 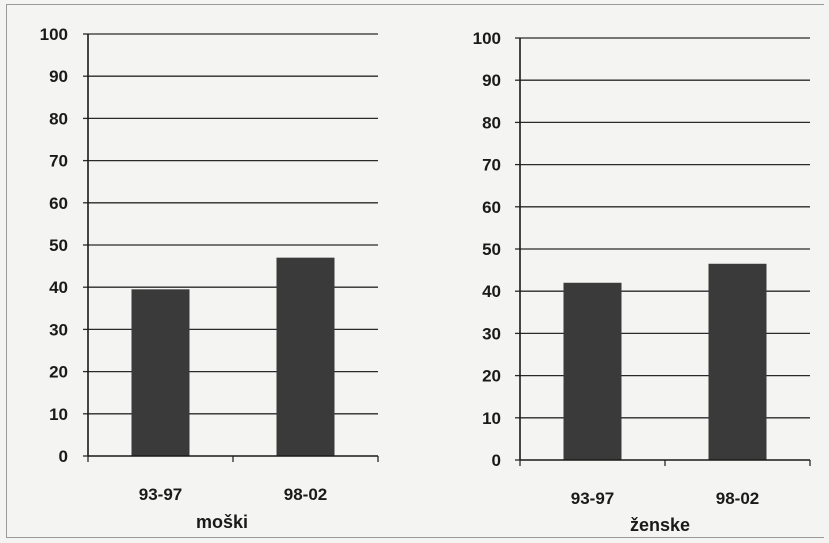 What do you see at coordinates (222, 522) in the screenshot?
I see `x-axis-label: moški` at bounding box center [222, 522].